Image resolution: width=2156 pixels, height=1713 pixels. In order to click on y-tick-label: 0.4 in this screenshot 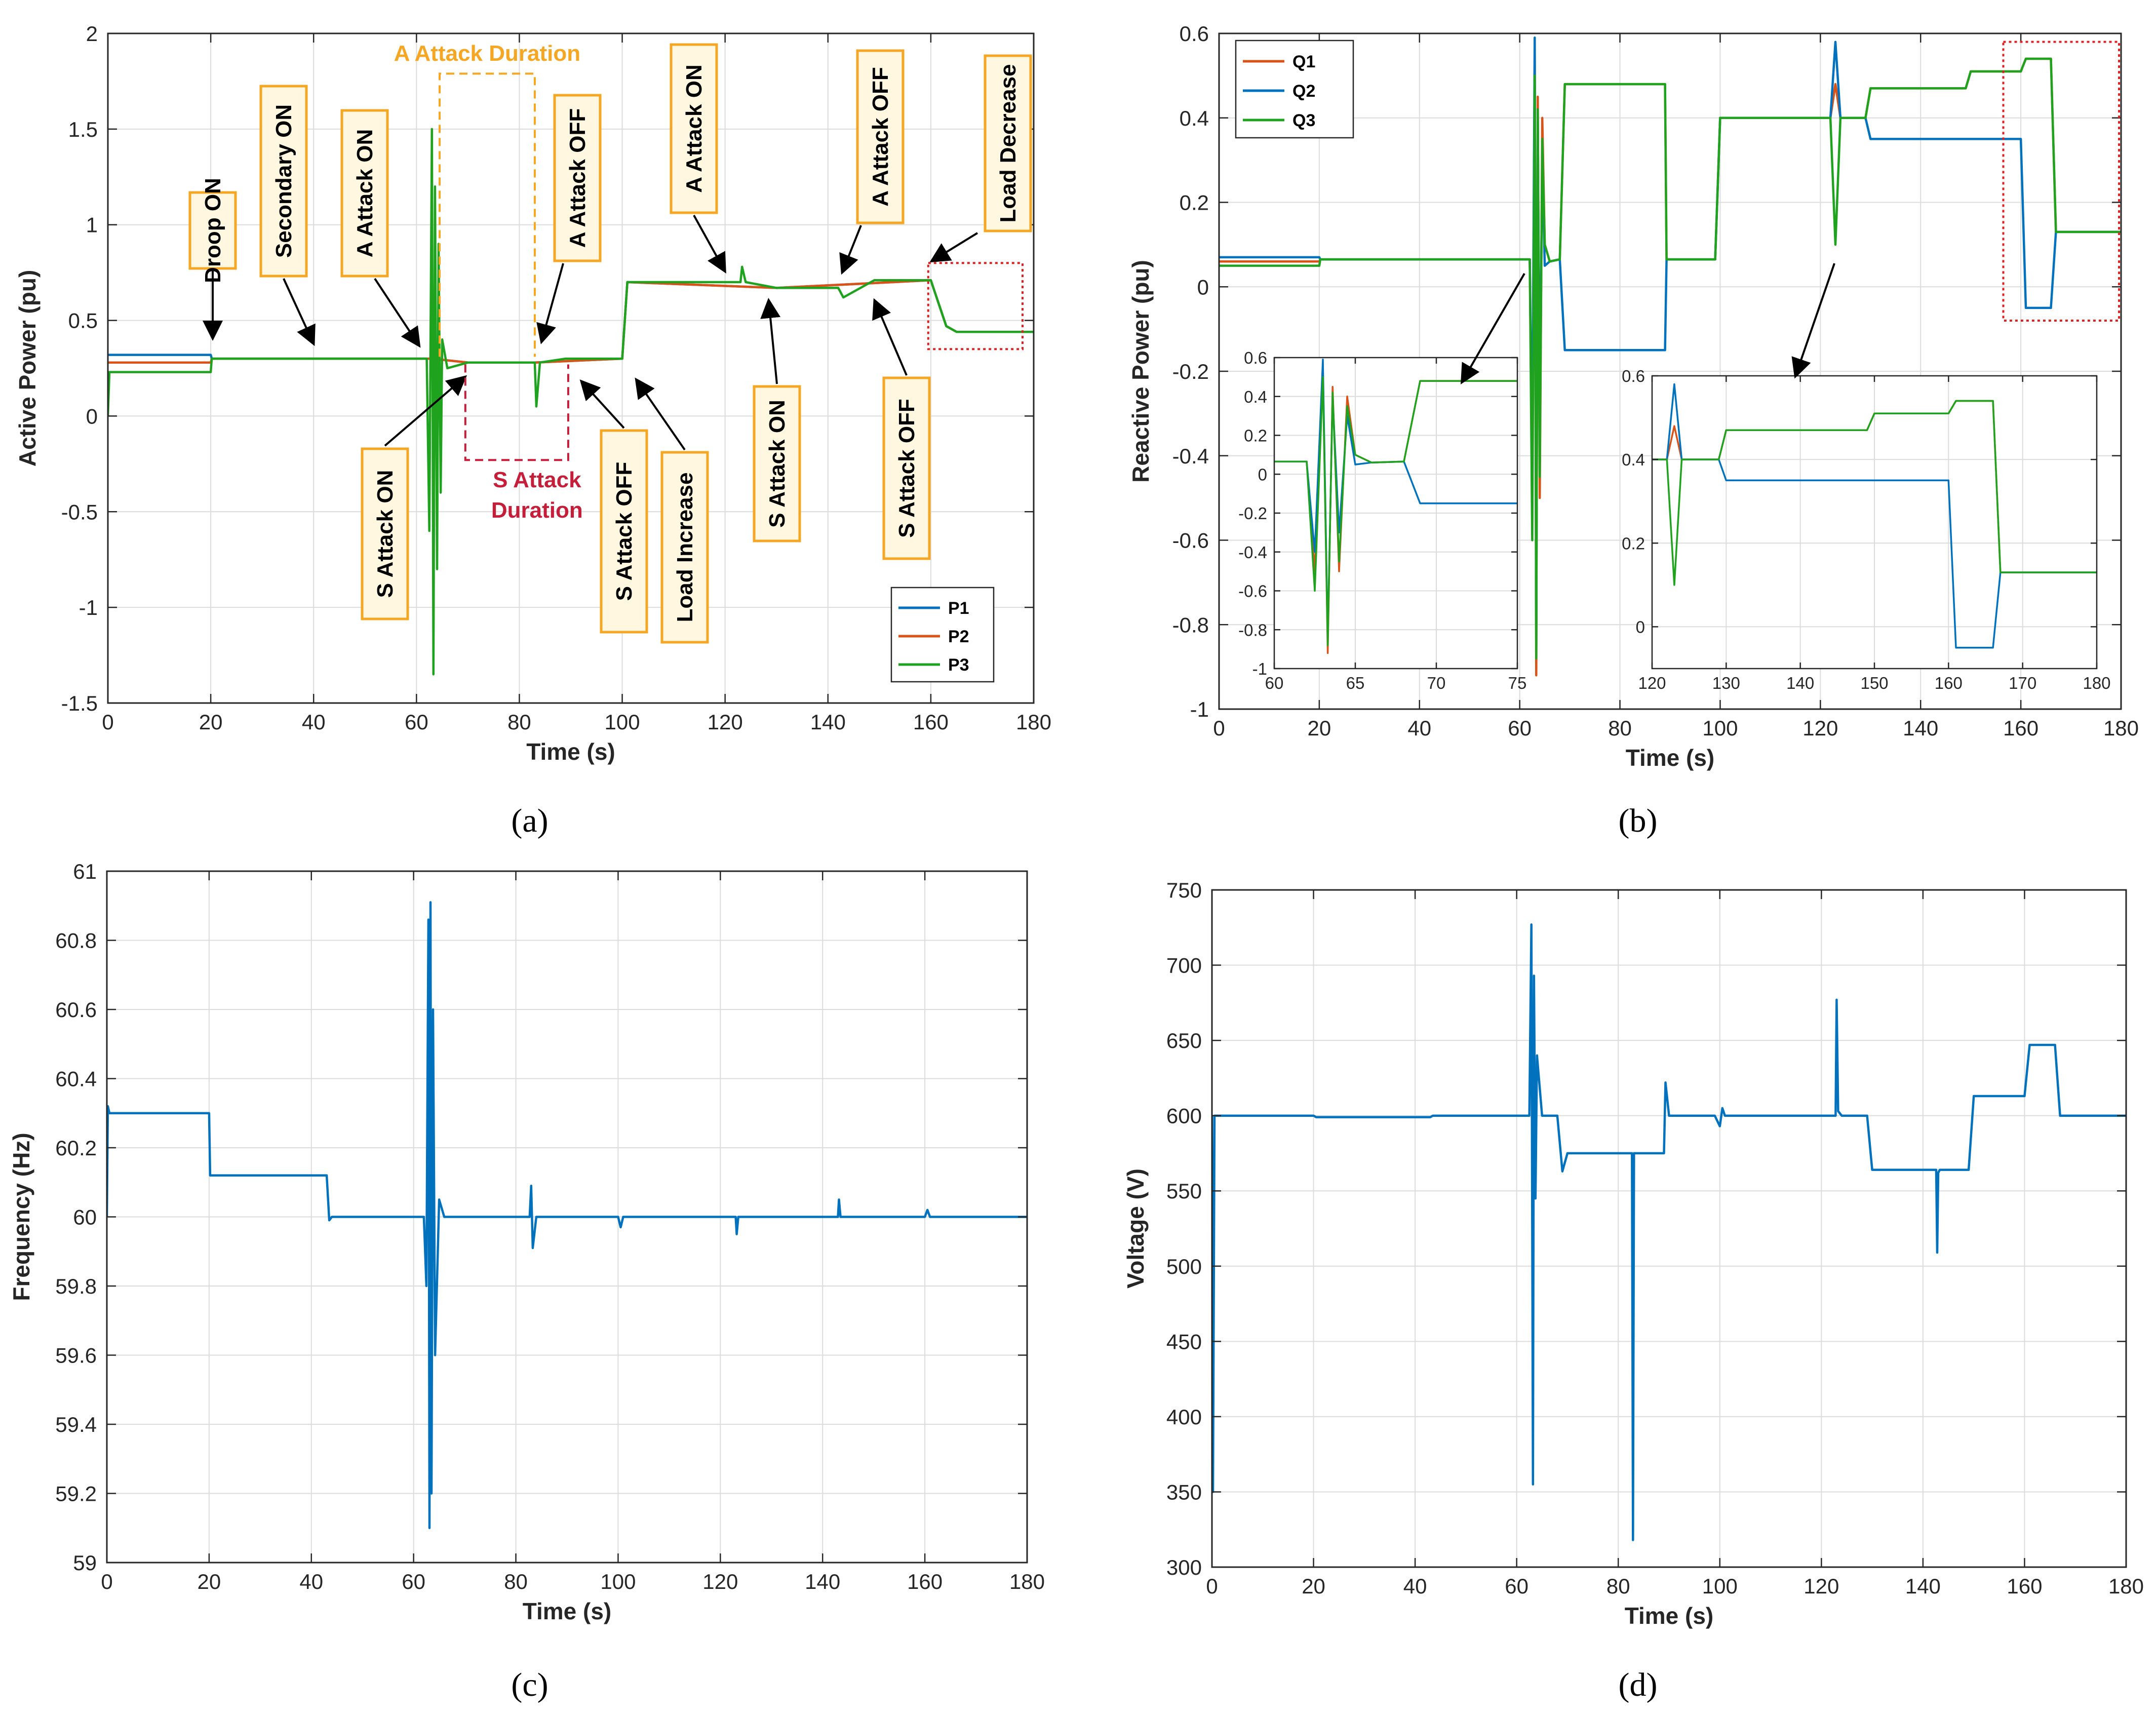, I will do `click(1194, 118)`.